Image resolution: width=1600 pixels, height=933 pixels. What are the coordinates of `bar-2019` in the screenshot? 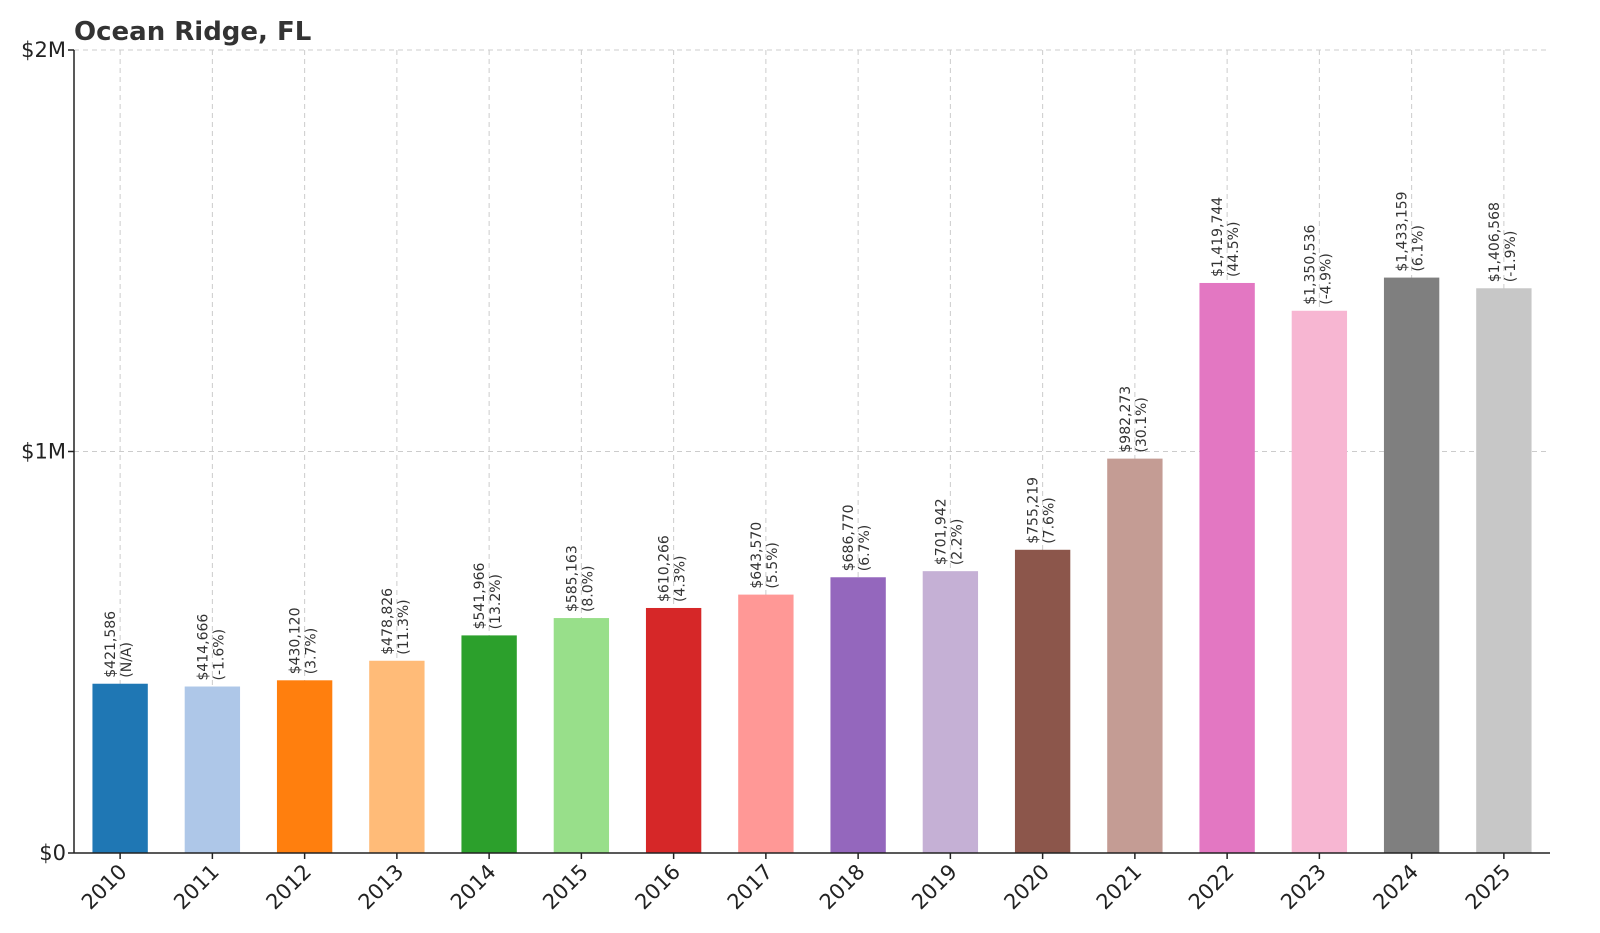 It's located at (950, 712).